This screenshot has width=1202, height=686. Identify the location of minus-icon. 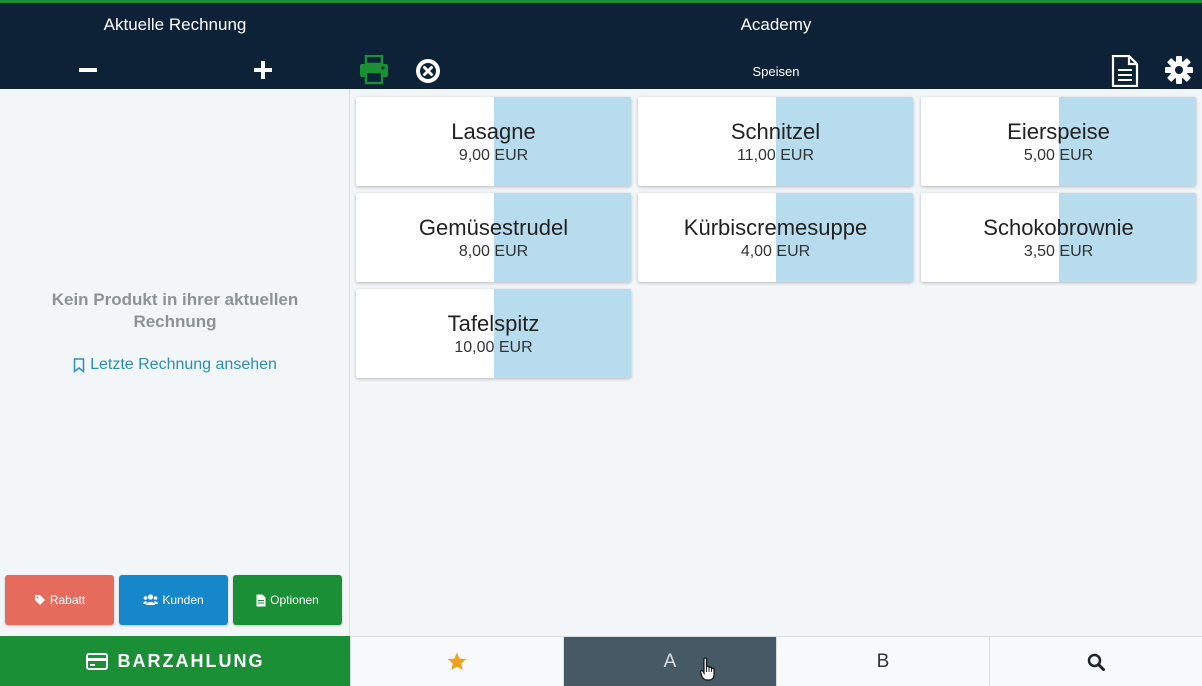
(87, 70).